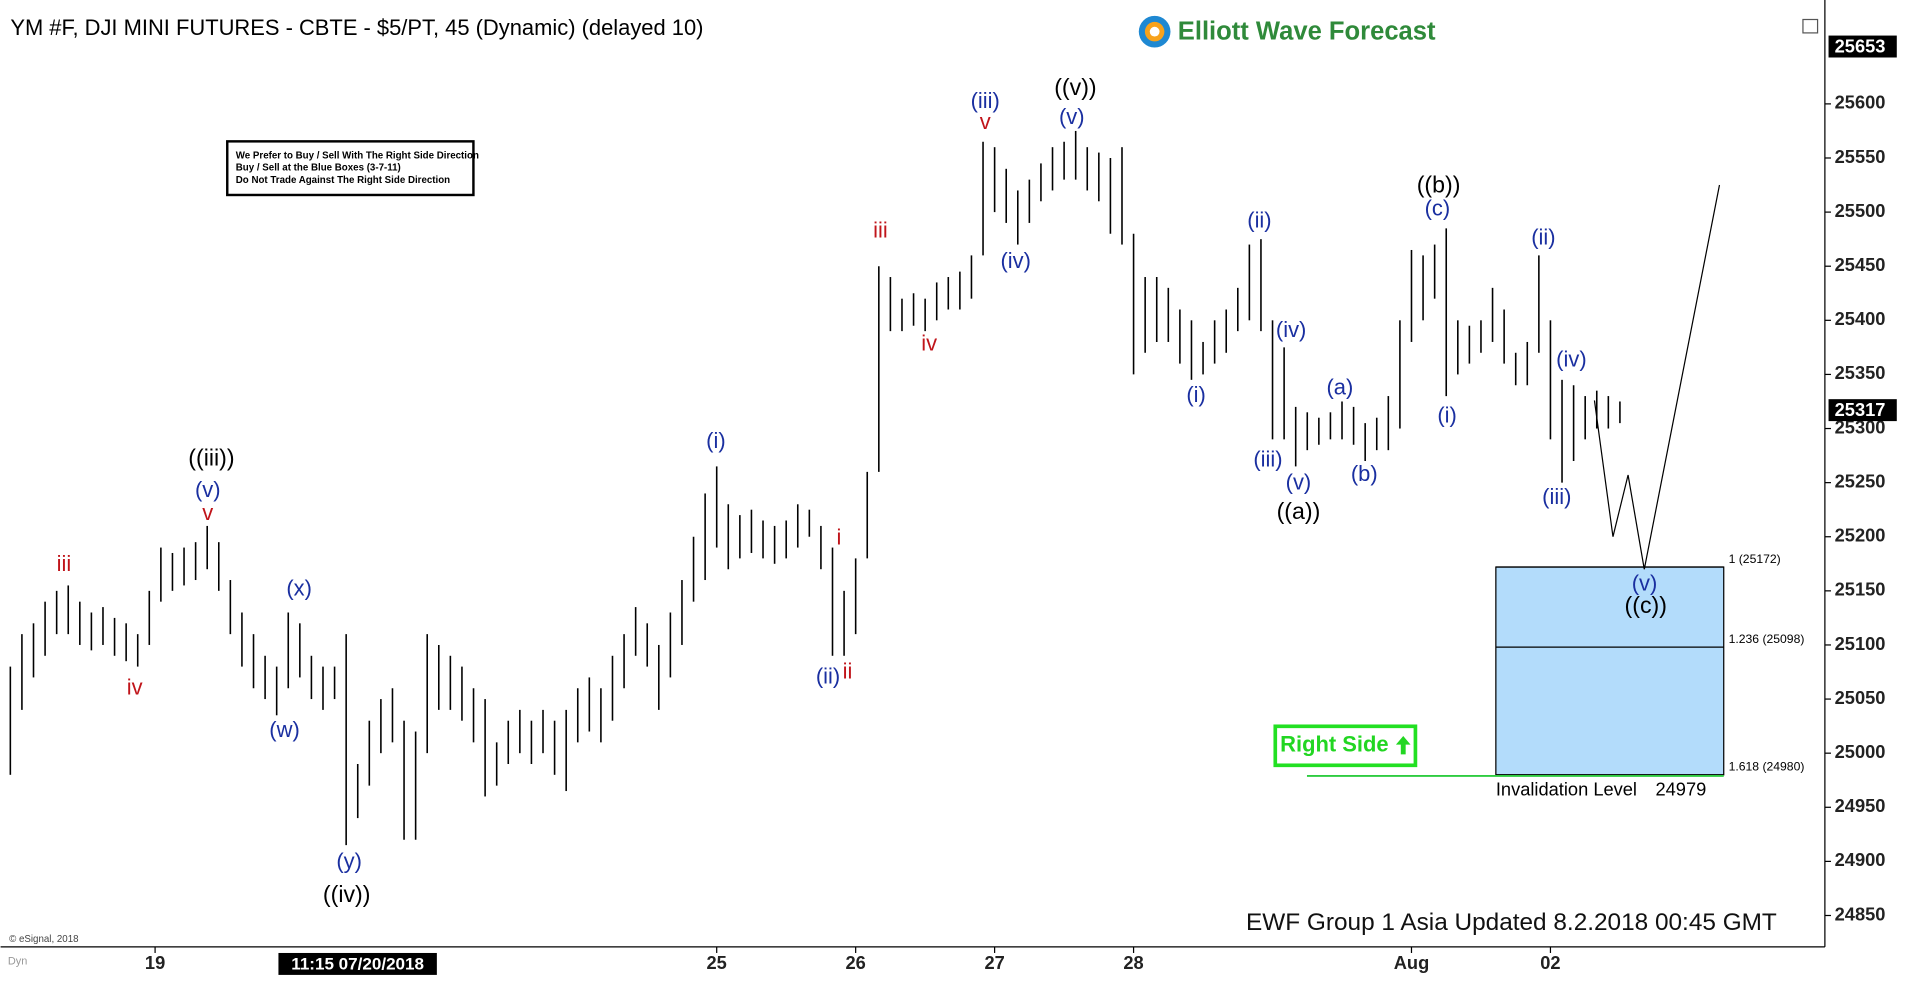 The image size is (1912, 981). Describe the element at coordinates (1412, 962) in the screenshot. I see `x-tick-label: Aug` at that location.